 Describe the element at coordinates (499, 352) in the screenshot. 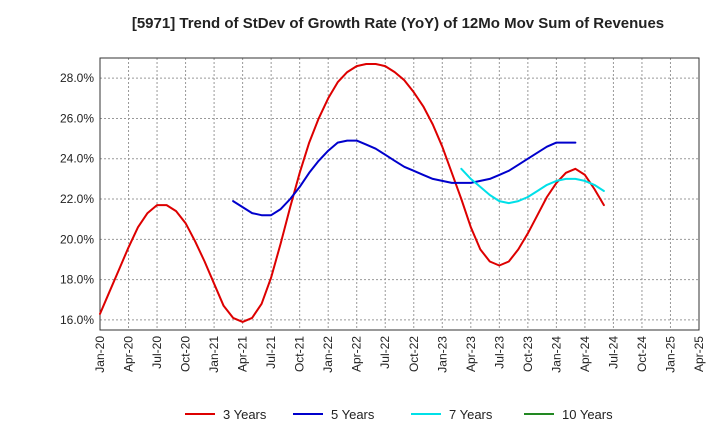

I see `x-tick-label: Jul-23` at that location.